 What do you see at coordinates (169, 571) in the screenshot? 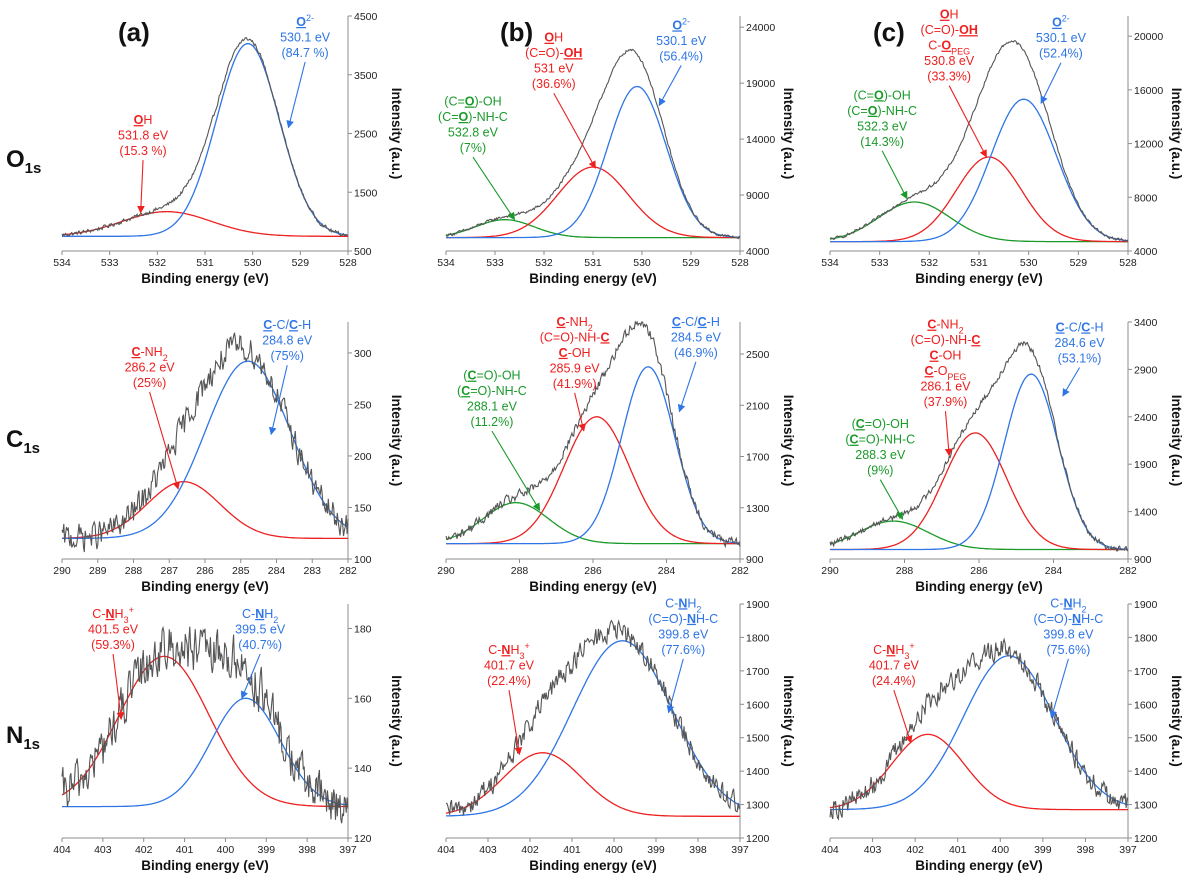
I see `x-tick-label: 287` at bounding box center [169, 571].